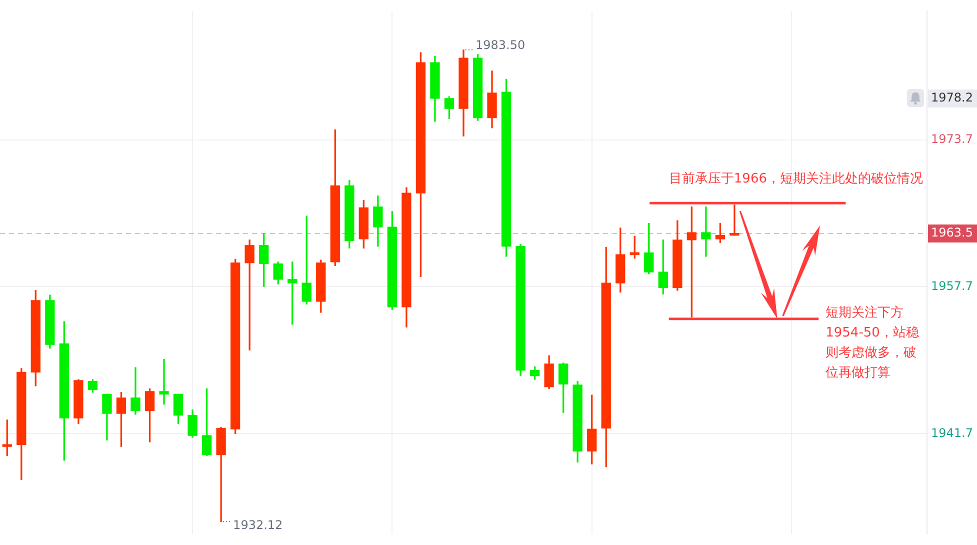 The width and height of the screenshot is (977, 545). I want to click on y-tick-label: 1957.7, so click(952, 285).